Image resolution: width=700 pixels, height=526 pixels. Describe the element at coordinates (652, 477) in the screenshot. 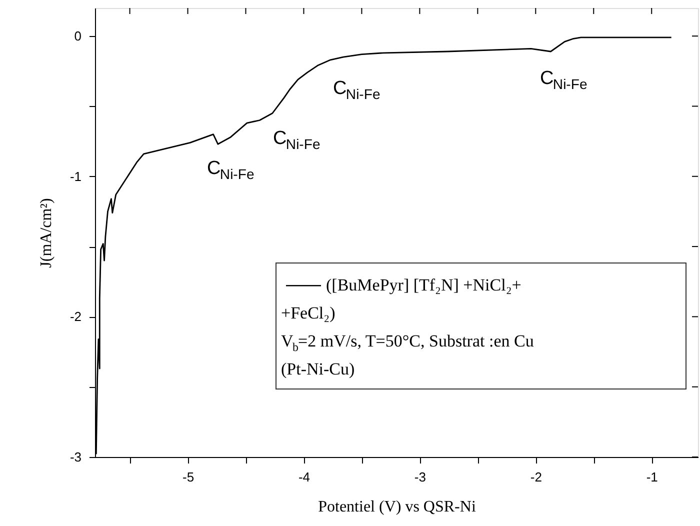

I see `x-tick-label: -1` at that location.